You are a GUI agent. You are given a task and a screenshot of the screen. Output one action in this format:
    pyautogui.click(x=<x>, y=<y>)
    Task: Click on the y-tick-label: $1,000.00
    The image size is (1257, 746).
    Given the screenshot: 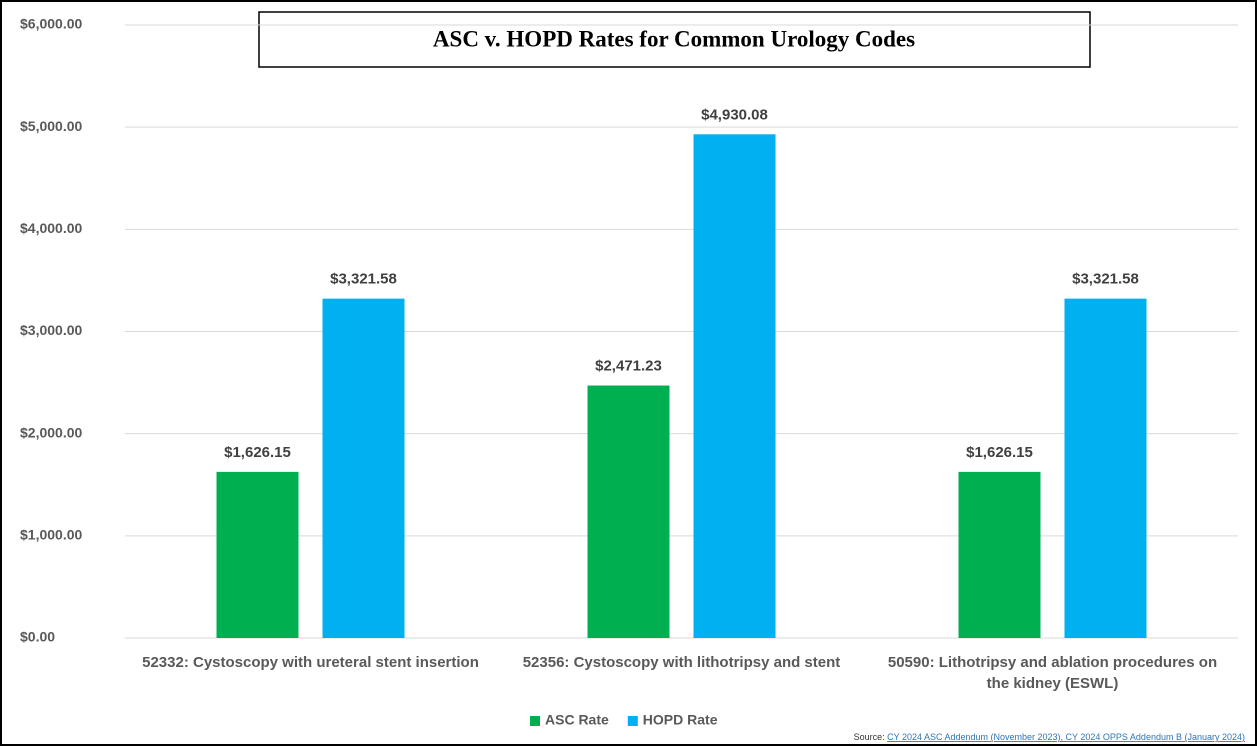 What is the action you would take?
    pyautogui.click(x=51, y=535)
    